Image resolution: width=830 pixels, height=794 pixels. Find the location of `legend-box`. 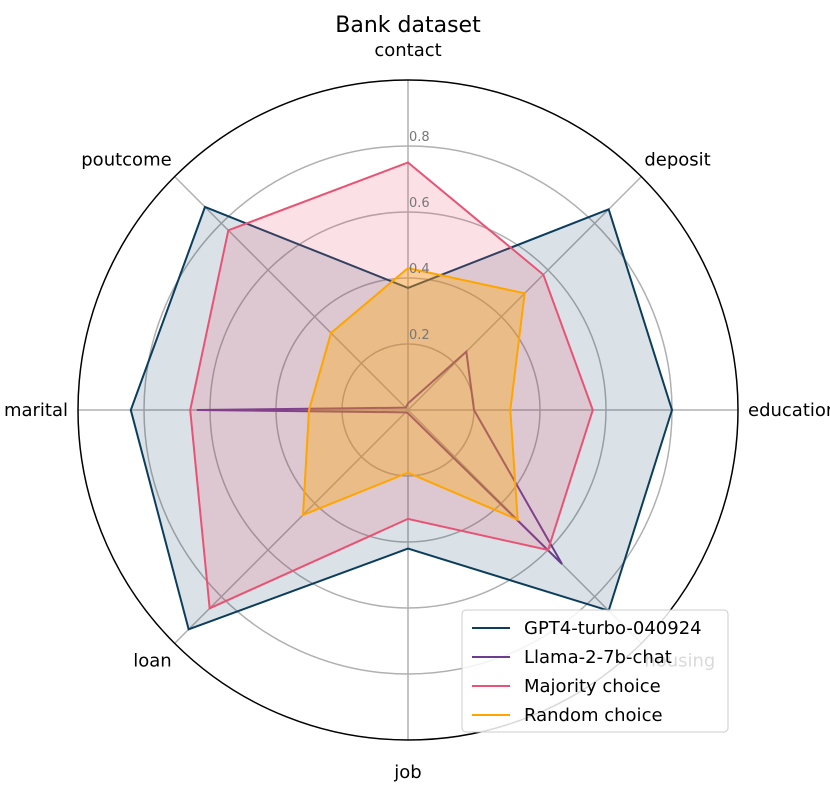

legend-box is located at coordinates (595, 671).